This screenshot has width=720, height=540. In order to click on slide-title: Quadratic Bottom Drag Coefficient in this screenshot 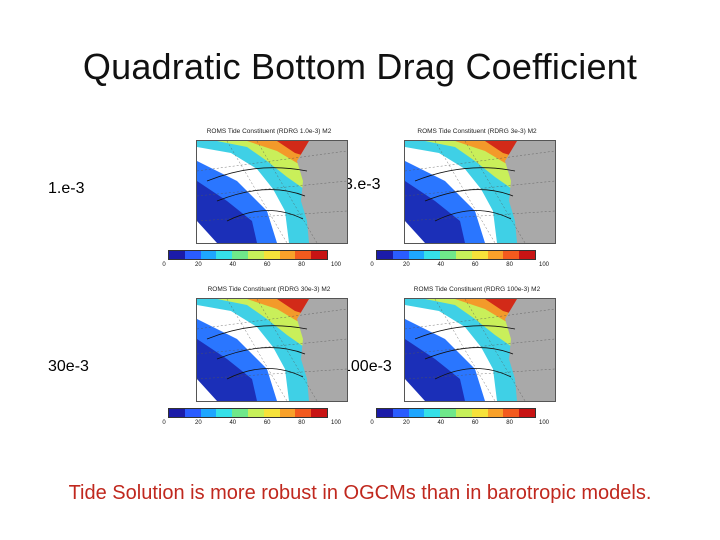, I will do `click(360, 66)`.